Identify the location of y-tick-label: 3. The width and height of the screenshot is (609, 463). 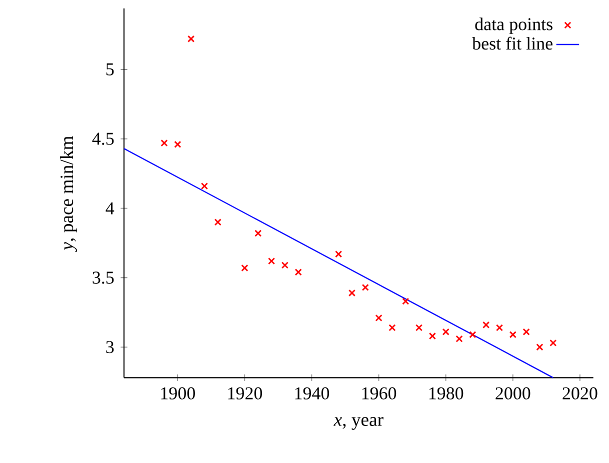
(110, 347).